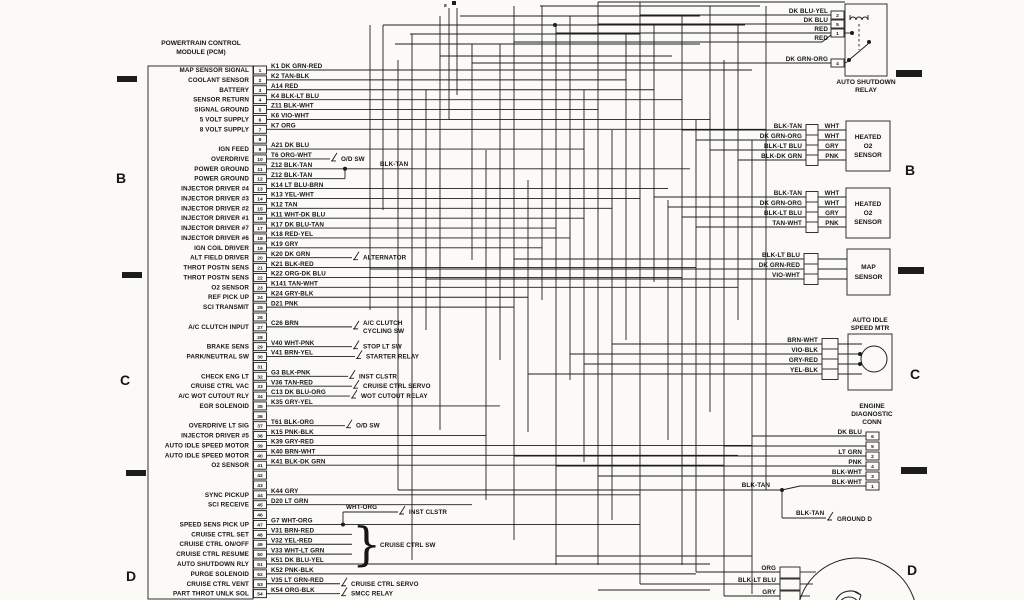 This screenshot has width=1024, height=600. I want to click on registration-mark, so click(914, 470).